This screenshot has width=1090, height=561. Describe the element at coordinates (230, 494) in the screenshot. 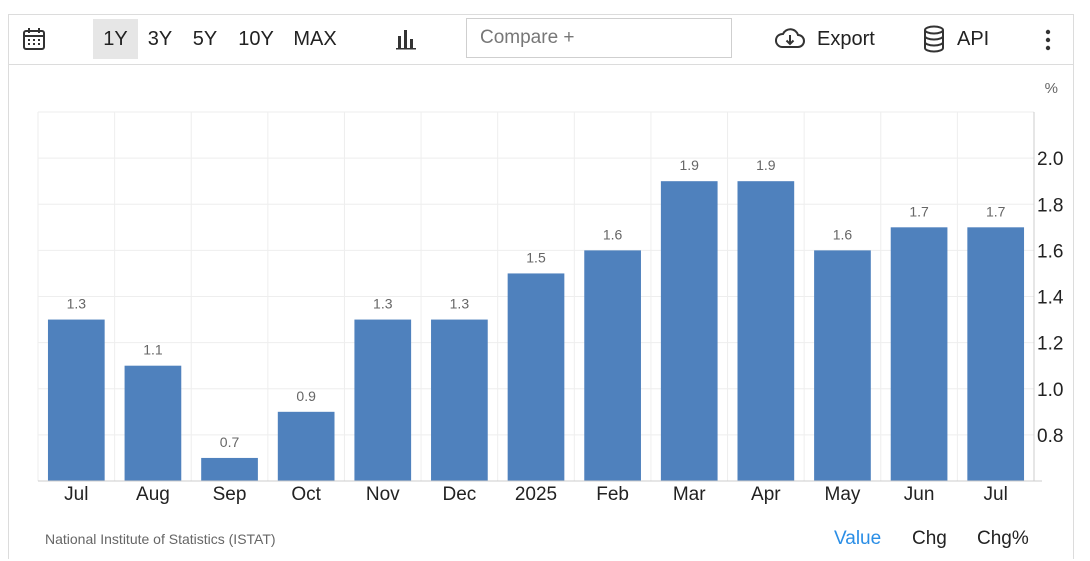

I see `x-tick-label: Sep` at that location.